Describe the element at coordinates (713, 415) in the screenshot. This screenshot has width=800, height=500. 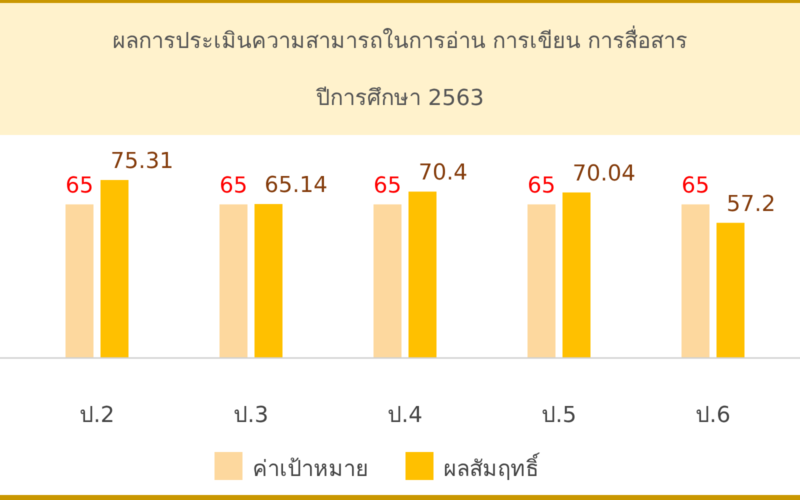
I see `x-tick-label: ป.6` at that location.